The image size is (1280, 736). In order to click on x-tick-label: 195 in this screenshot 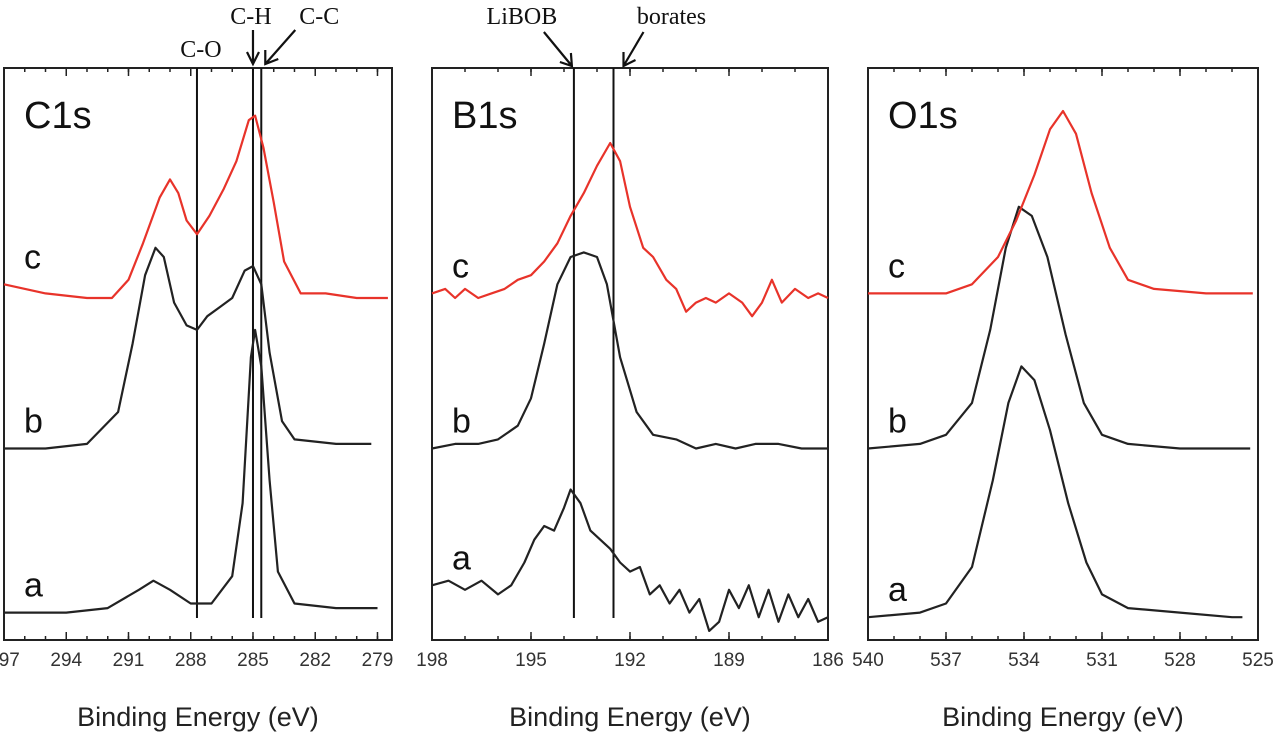, I will do `click(531, 660)`.